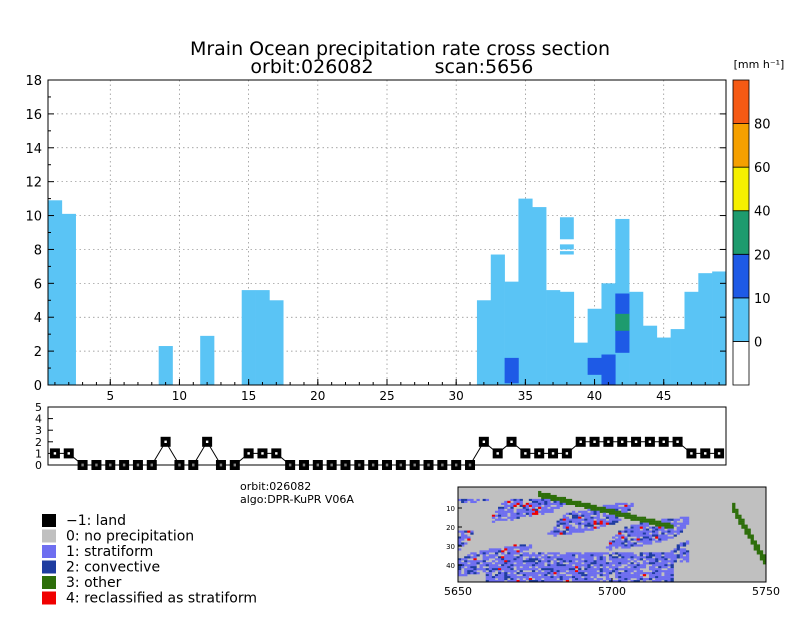 The height and width of the screenshot is (618, 800). I want to click on x-tick-label: 45, so click(663, 396).